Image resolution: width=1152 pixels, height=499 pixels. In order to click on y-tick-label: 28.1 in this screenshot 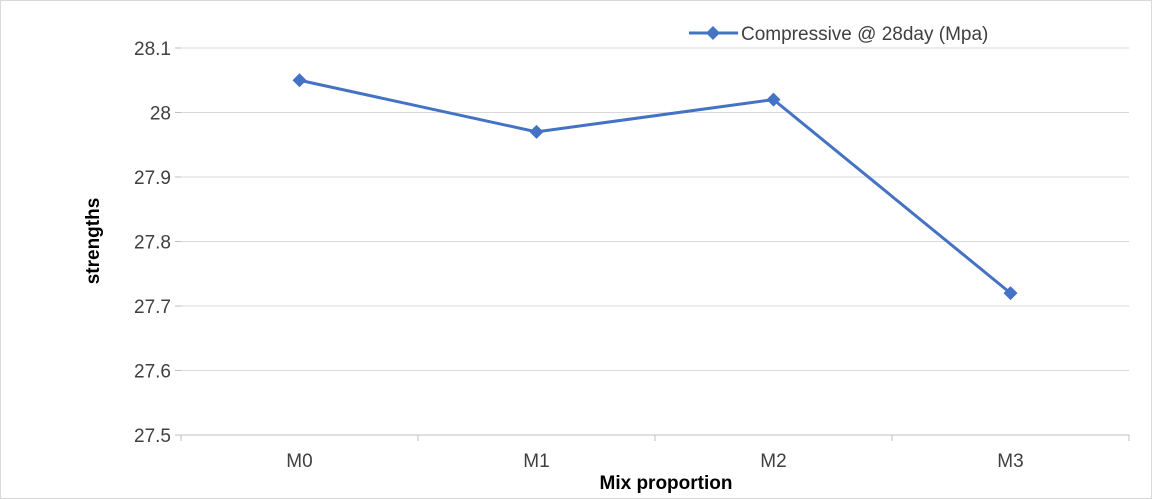, I will do `click(152, 49)`.